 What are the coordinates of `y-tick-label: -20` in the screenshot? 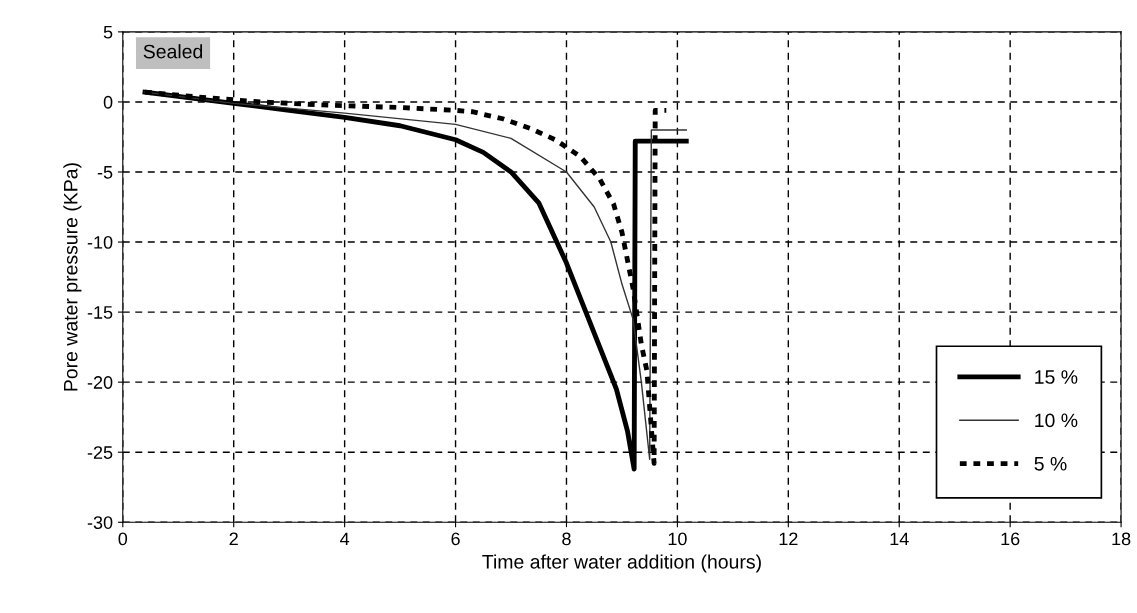 It's located at (100, 382).